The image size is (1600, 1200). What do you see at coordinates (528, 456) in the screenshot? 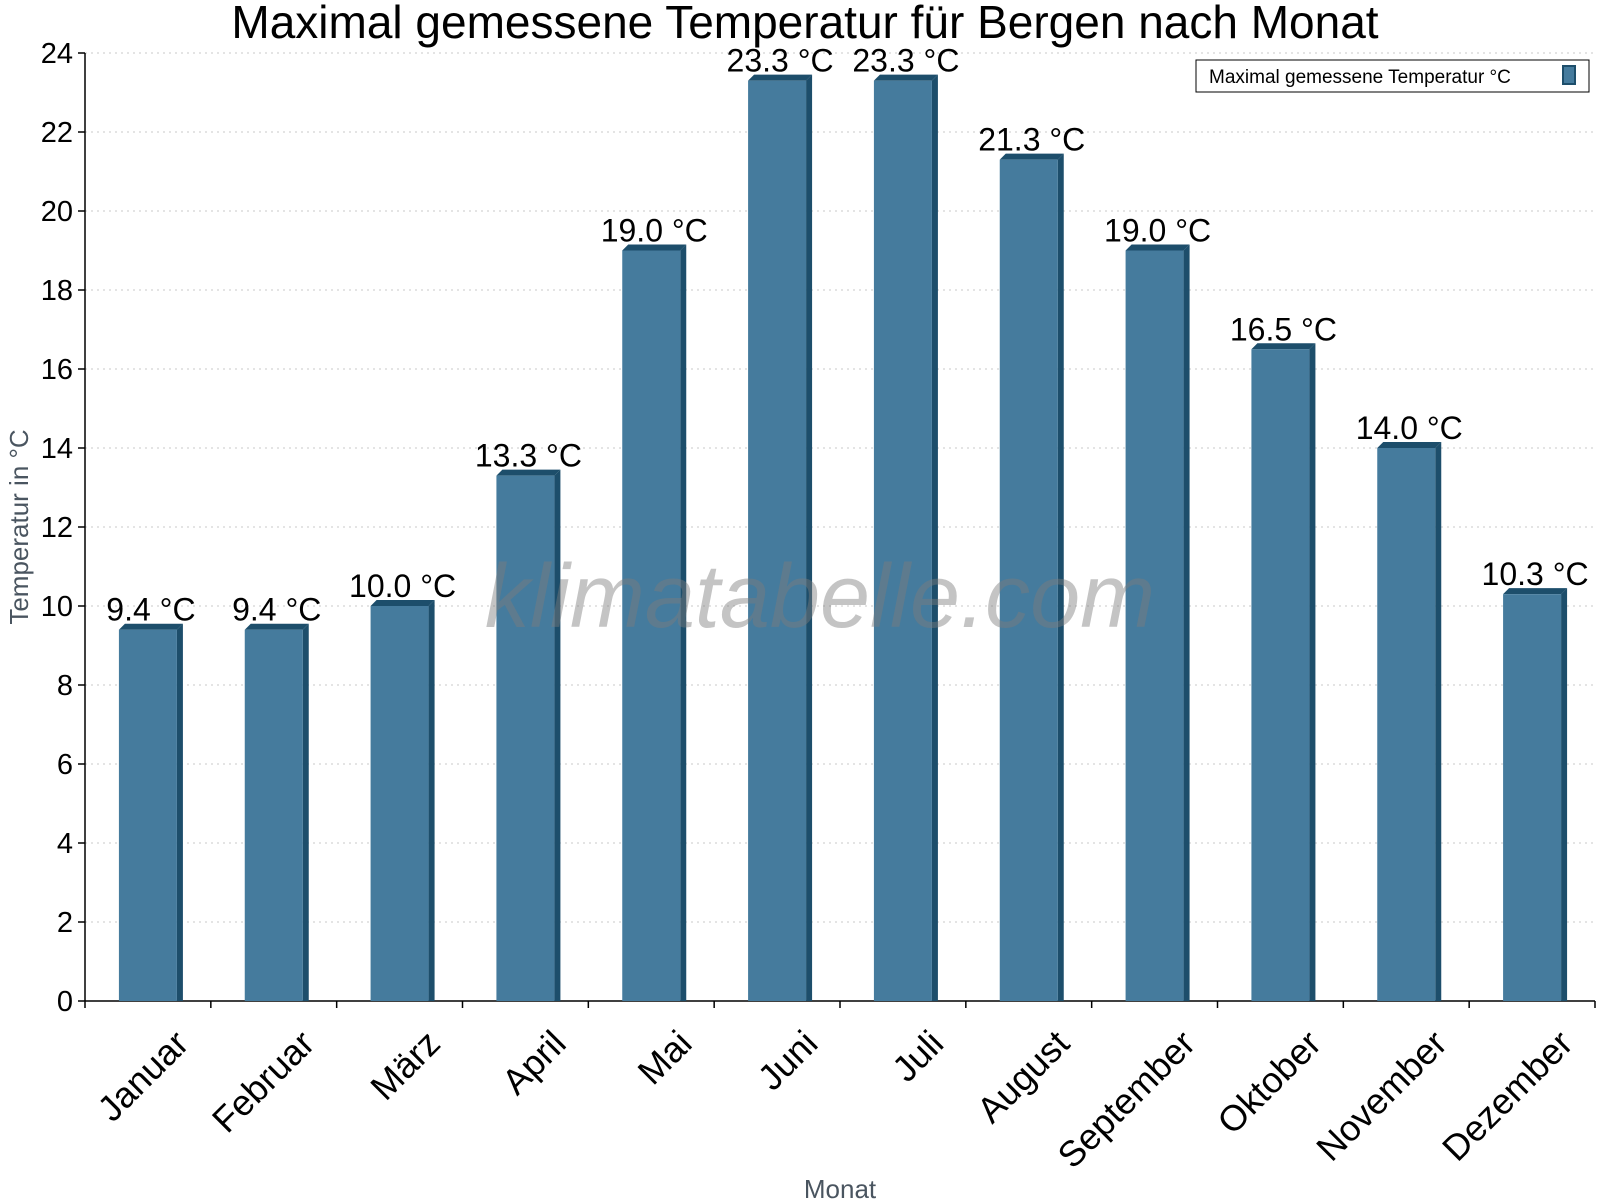
I see `data-label: 13.3 °C` at bounding box center [528, 456].